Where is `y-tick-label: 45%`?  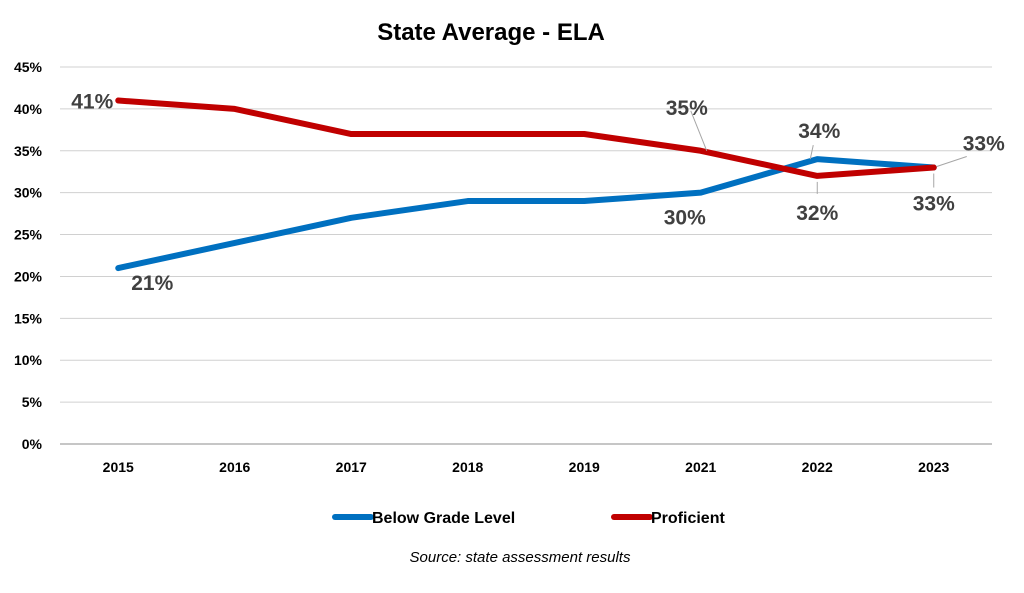
y-tick-label: 45% is located at coordinates (28, 67).